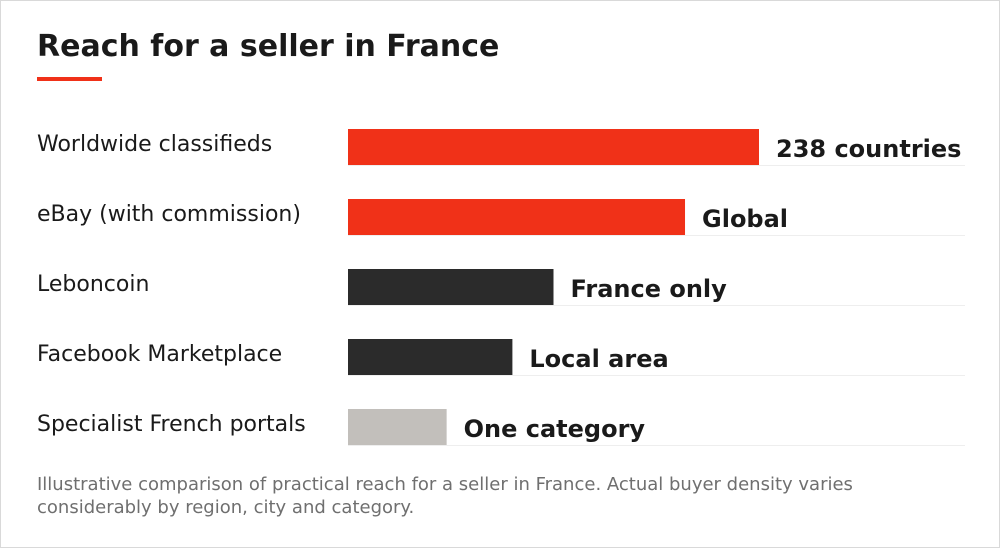 Image resolution: width=1000 pixels, height=548 pixels. What do you see at coordinates (268, 46) in the screenshot?
I see `chart-title: Reach for a seller in France` at bounding box center [268, 46].